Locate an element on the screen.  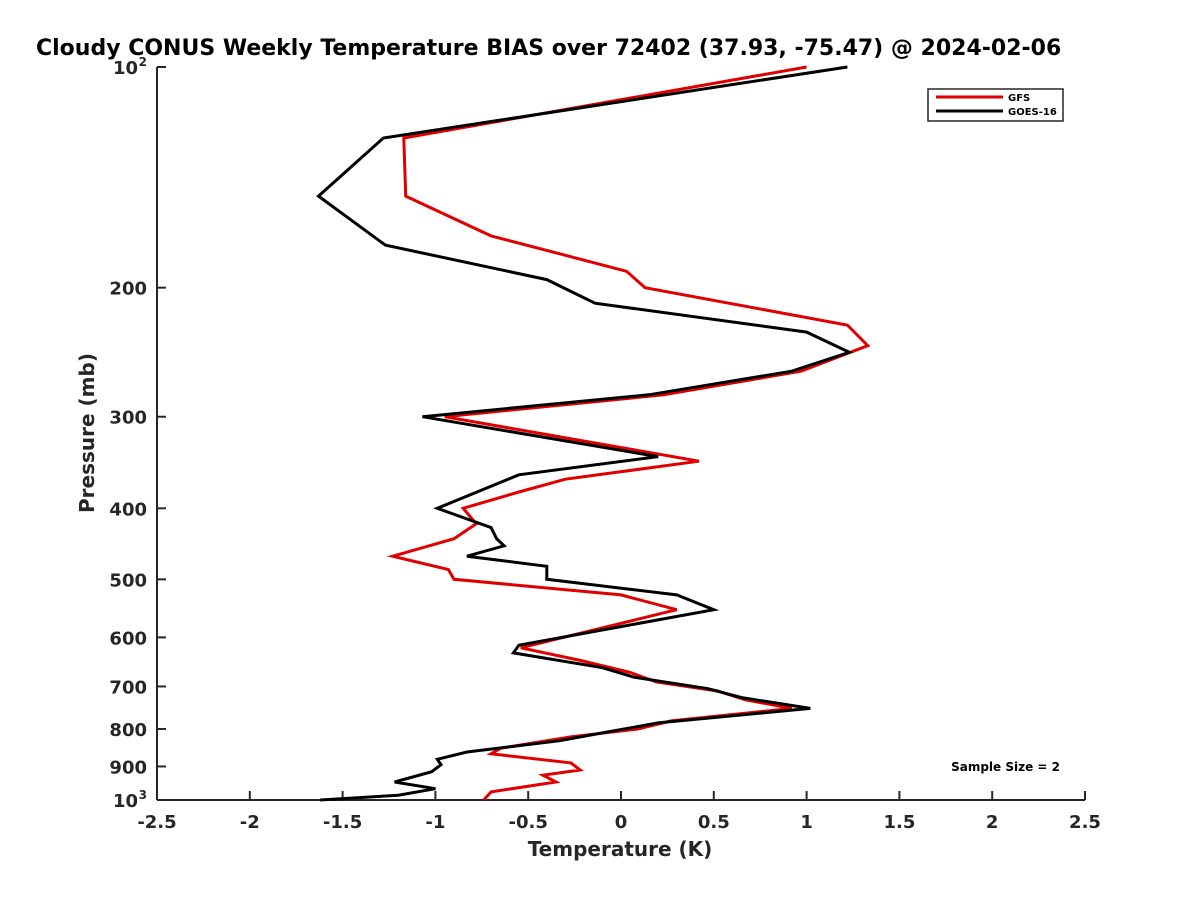
x-tick-label: -0.5 is located at coordinates (528, 822).